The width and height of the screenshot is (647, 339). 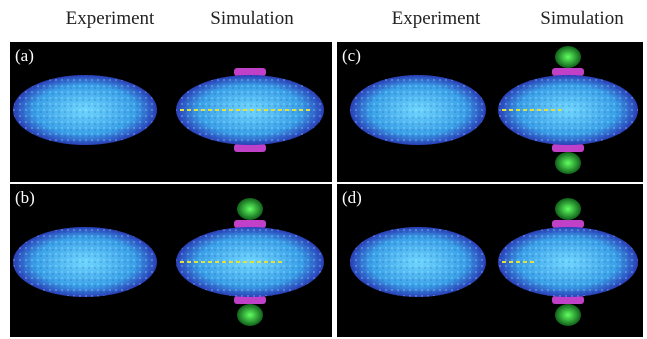 I want to click on column-header-experiment-left: Experiment, so click(x=110, y=18).